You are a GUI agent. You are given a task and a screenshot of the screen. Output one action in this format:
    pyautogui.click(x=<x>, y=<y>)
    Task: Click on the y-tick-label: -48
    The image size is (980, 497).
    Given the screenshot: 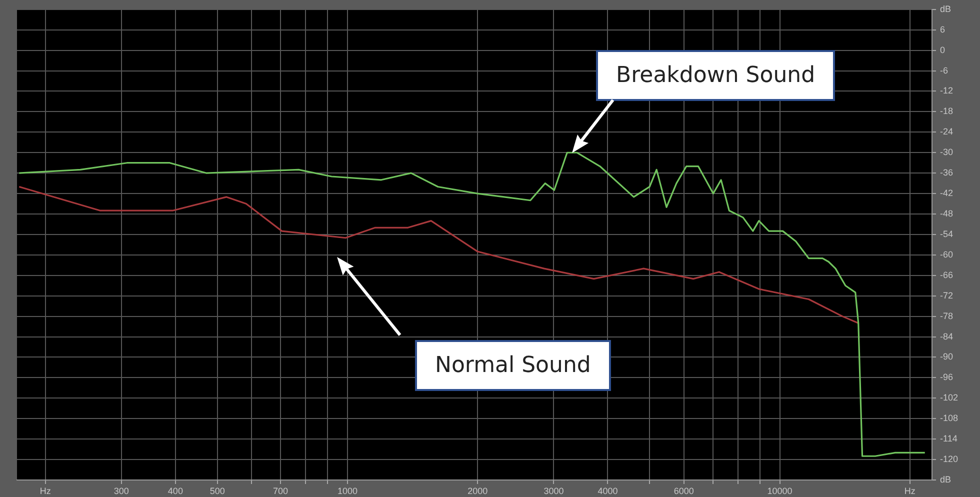 What is the action you would take?
    pyautogui.click(x=947, y=213)
    